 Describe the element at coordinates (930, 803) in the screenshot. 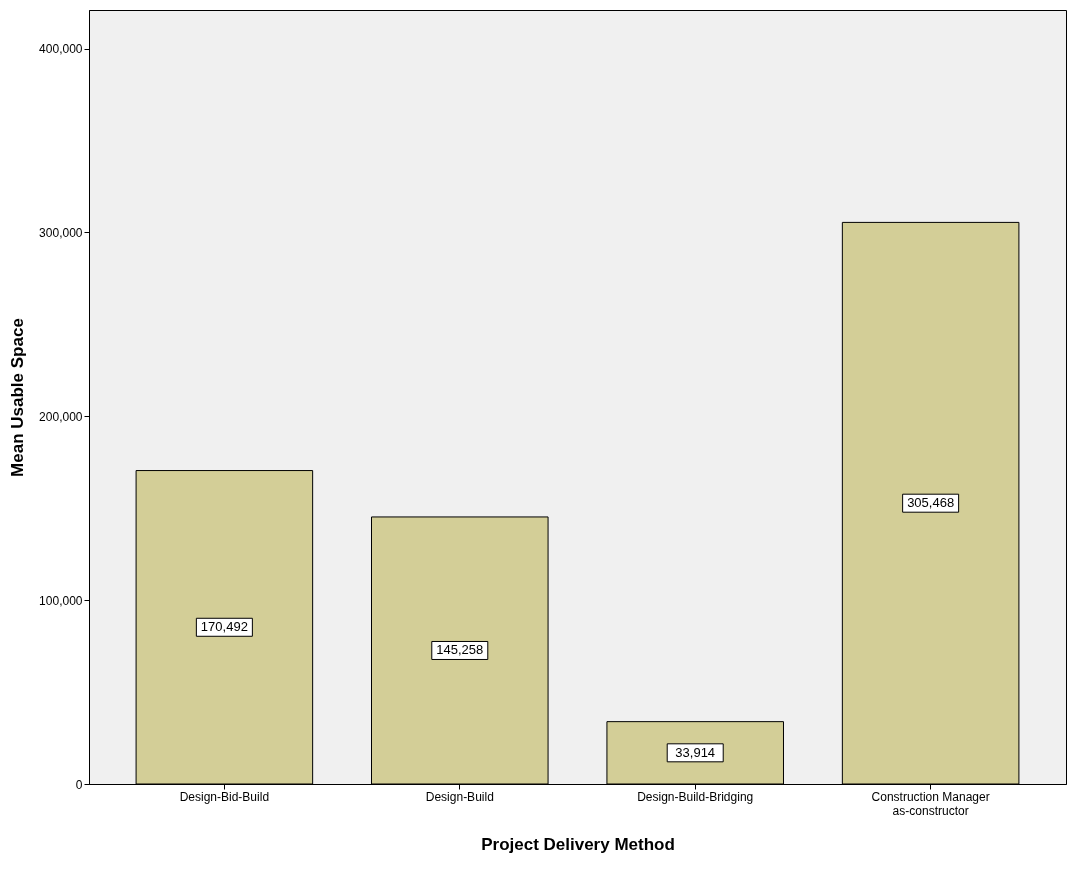

I see `x-tick-label: Construction Manager as-constructor` at that location.